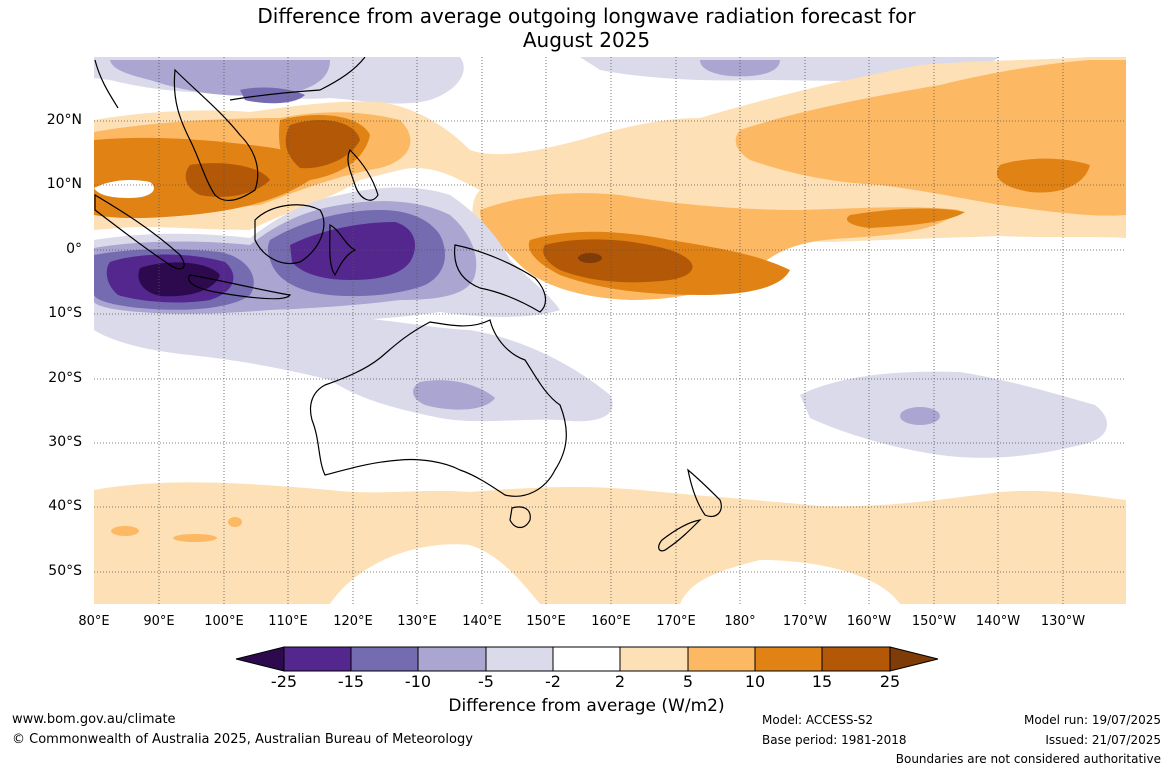  I want to click on model-name: Model: ACCESS-S2, so click(818, 720).